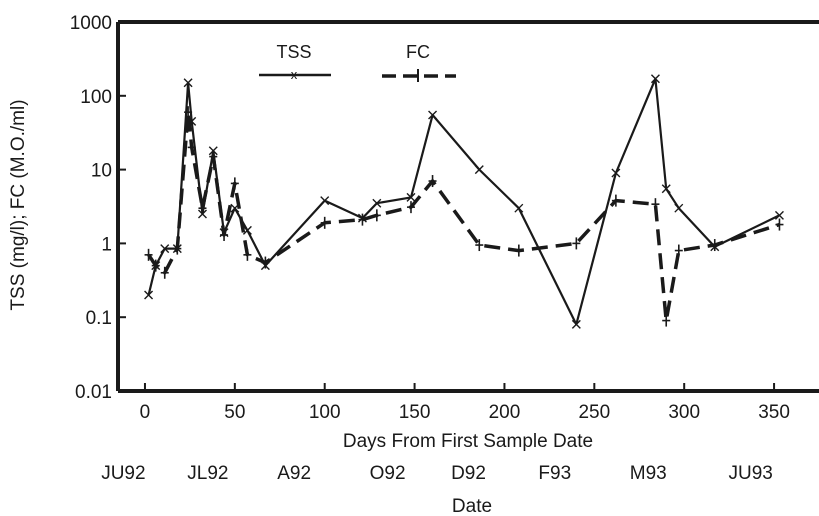 This screenshot has height=516, width=819. I want to click on x-axis-title: Days From First Sample Date, so click(468, 441).